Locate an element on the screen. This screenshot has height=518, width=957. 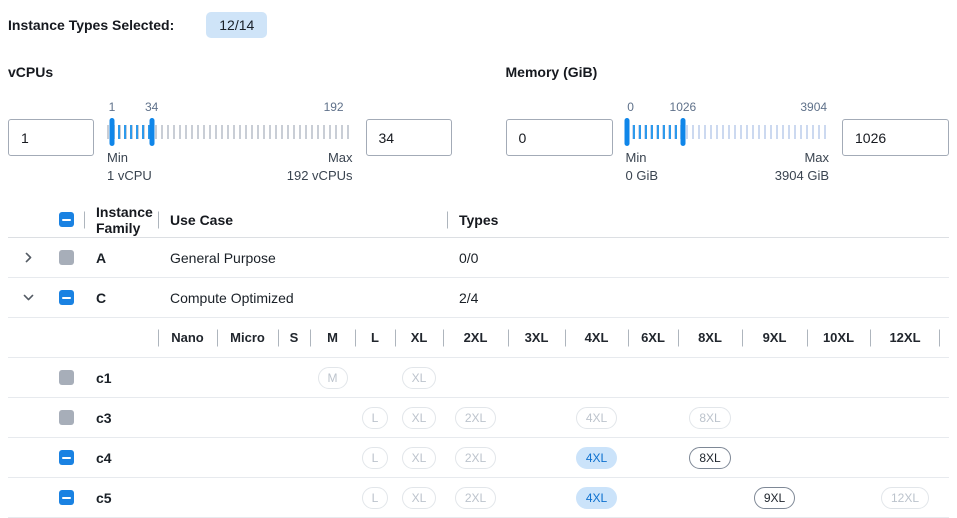
vcpu-filter-title: vCPUs is located at coordinates (31, 72).